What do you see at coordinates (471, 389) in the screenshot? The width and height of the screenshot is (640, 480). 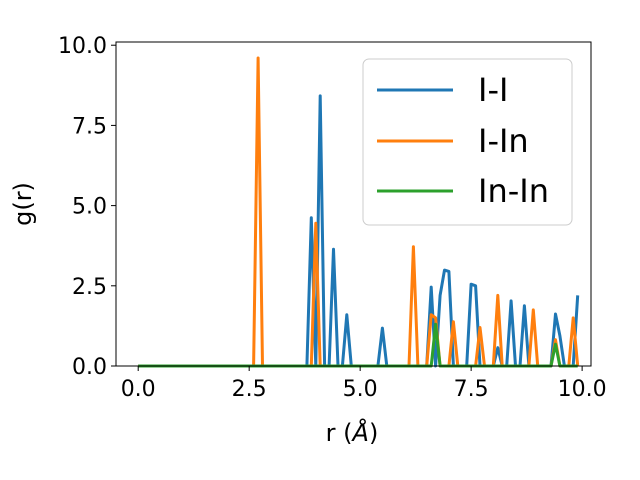 I see `x-tick-label: 7.5` at bounding box center [471, 389].